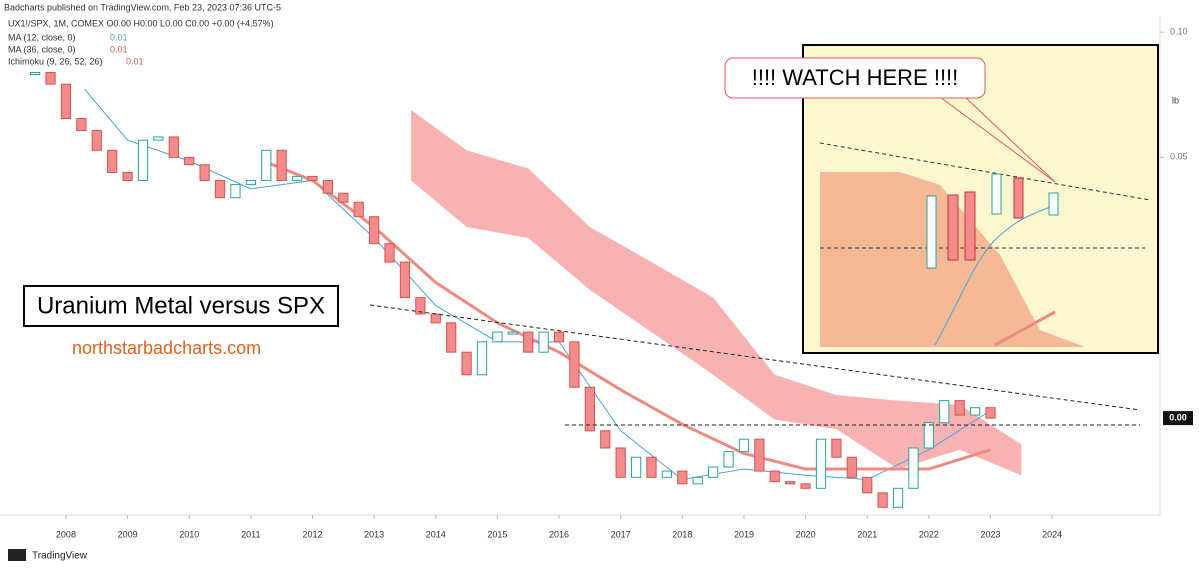 The width and height of the screenshot is (1199, 572). Describe the element at coordinates (1179, 157) in the screenshot. I see `y-tick-label: 0.05` at that location.